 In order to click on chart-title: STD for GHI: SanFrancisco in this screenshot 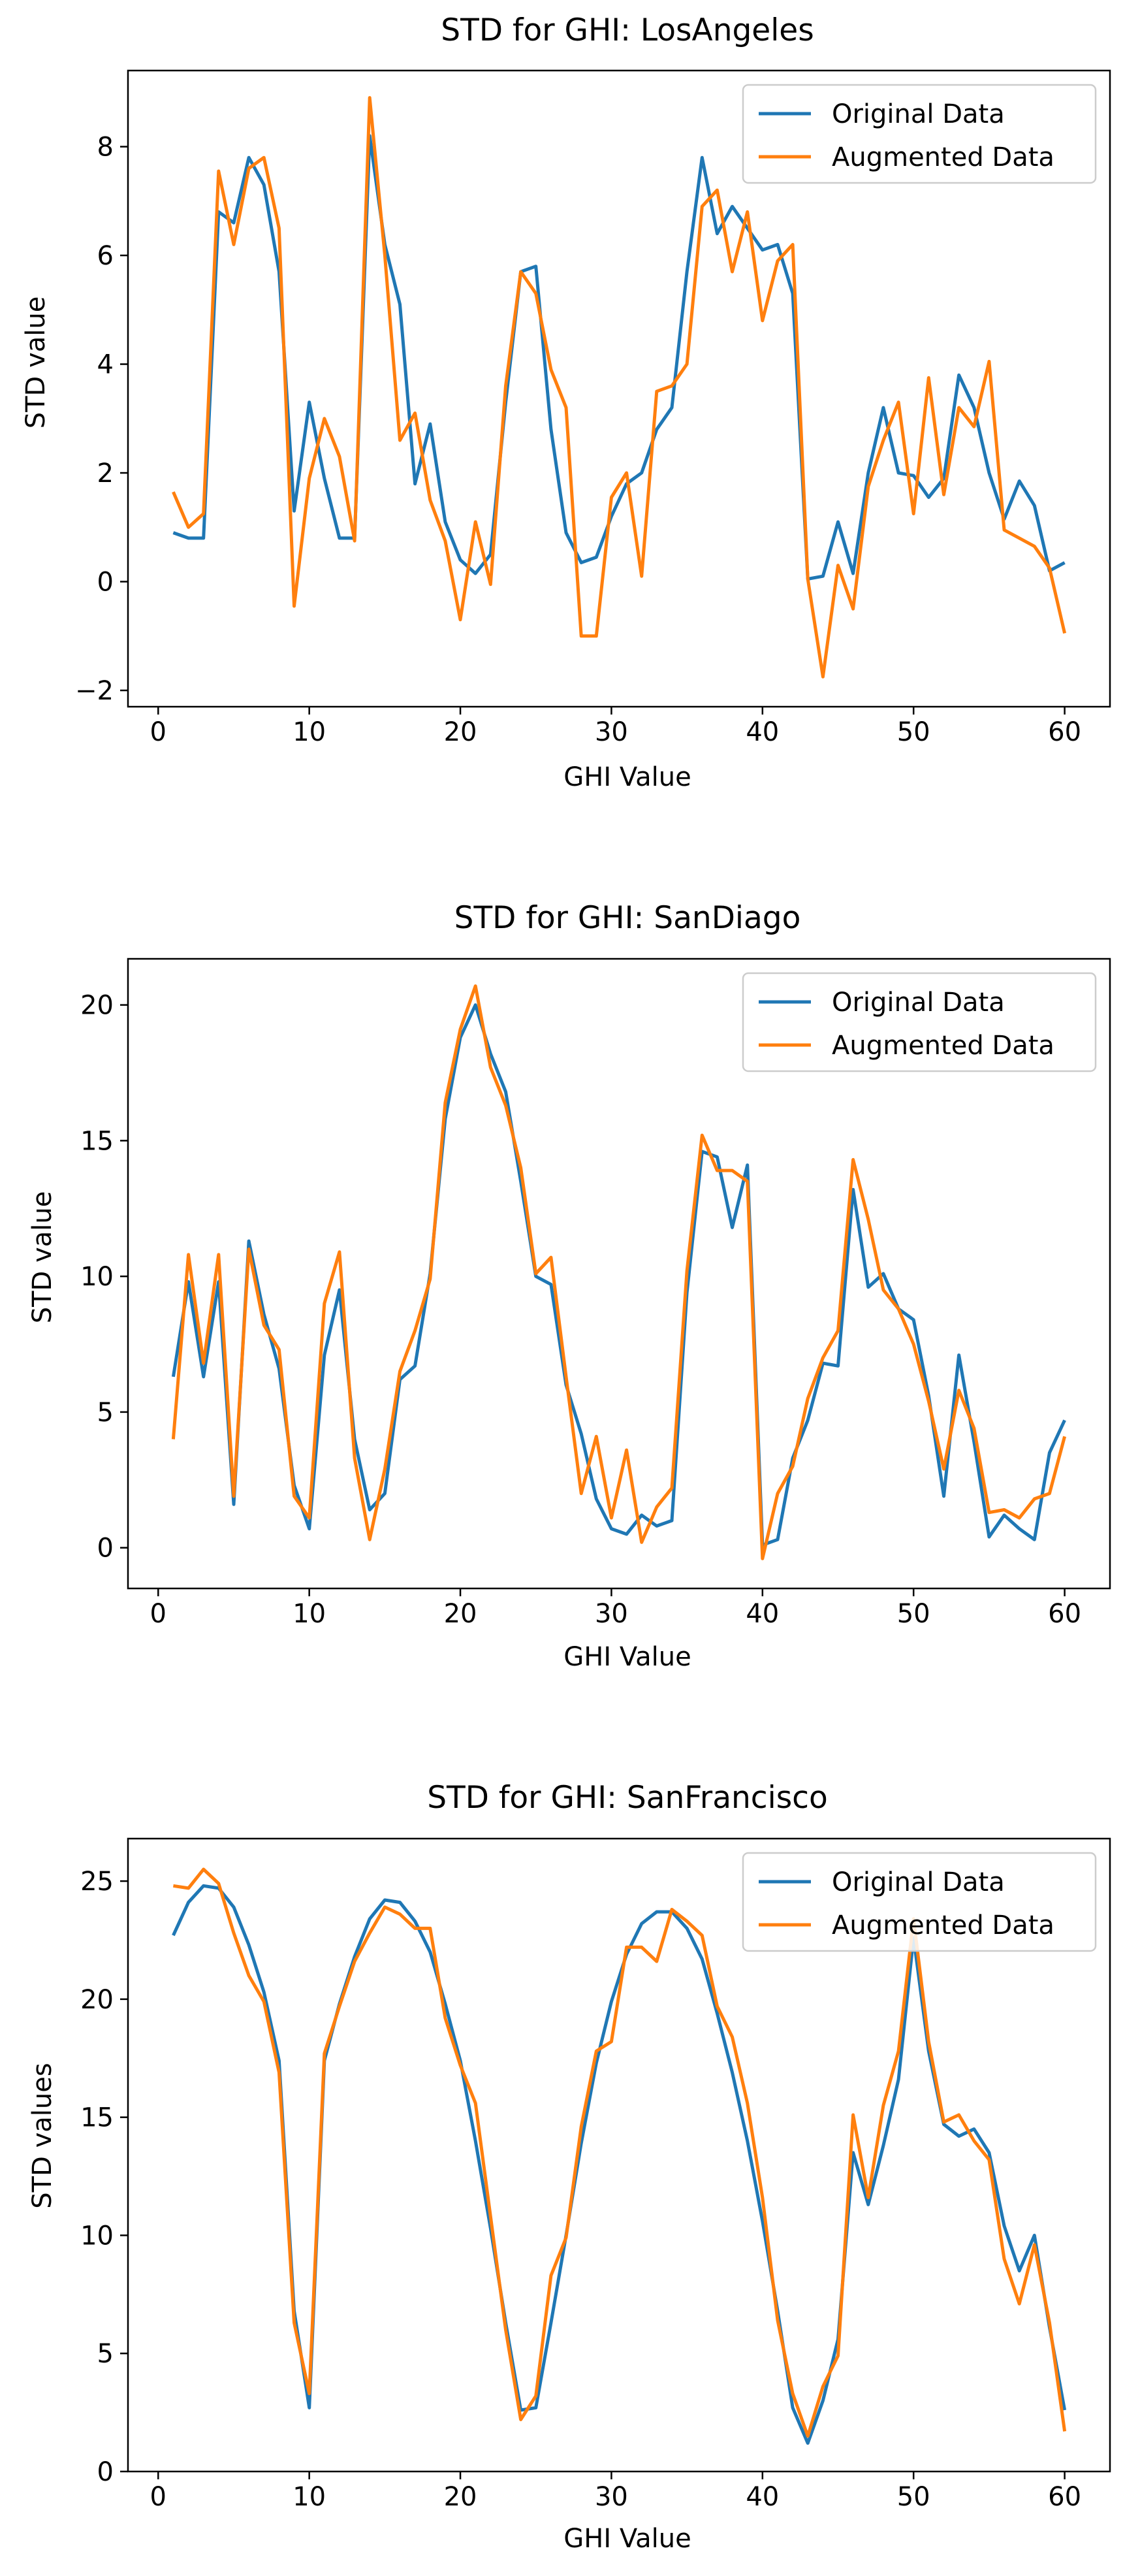, I will do `click(627, 1798)`.